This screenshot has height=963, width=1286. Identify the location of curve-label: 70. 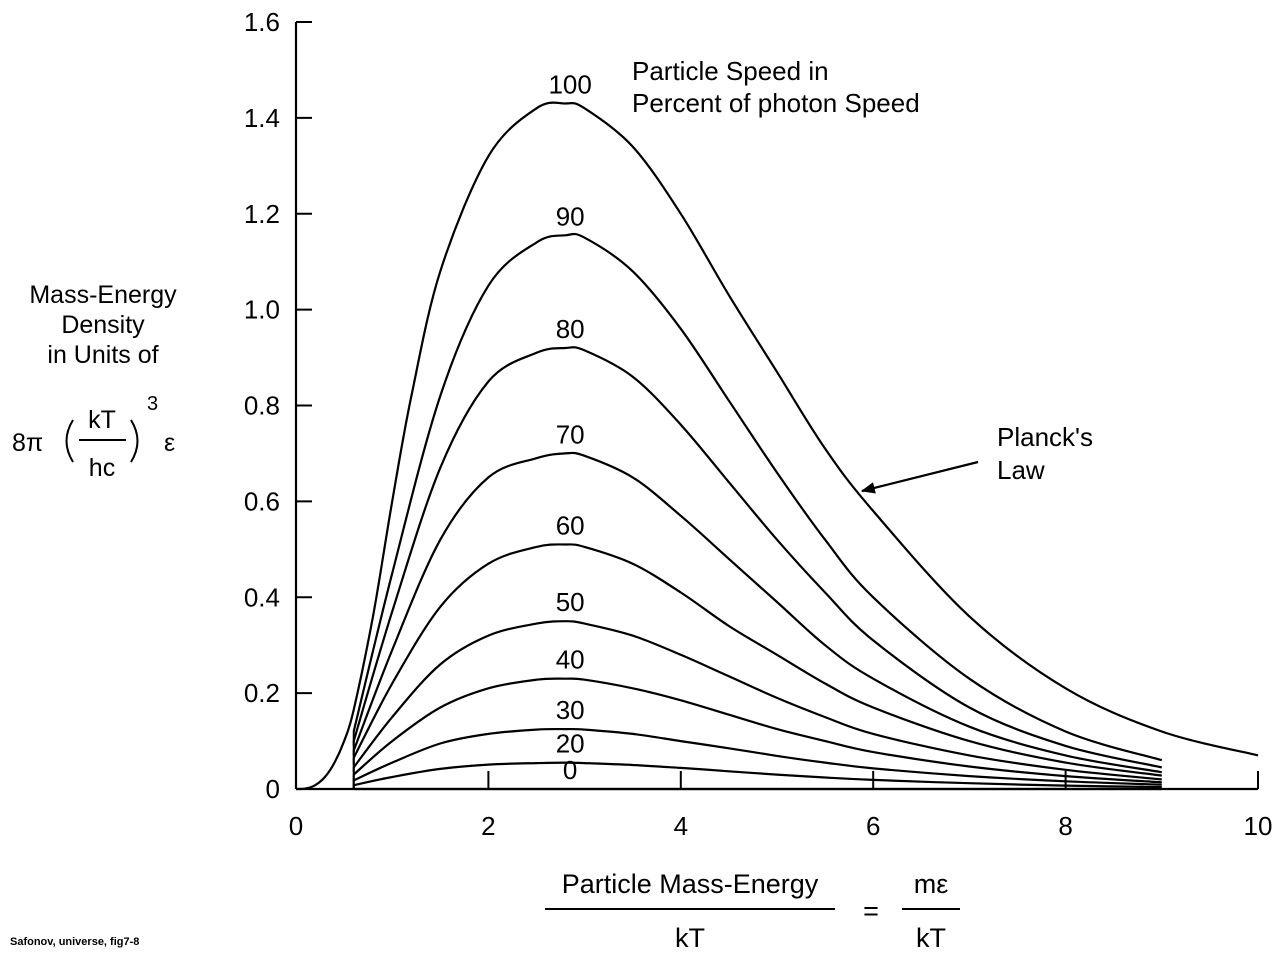
(570, 434).